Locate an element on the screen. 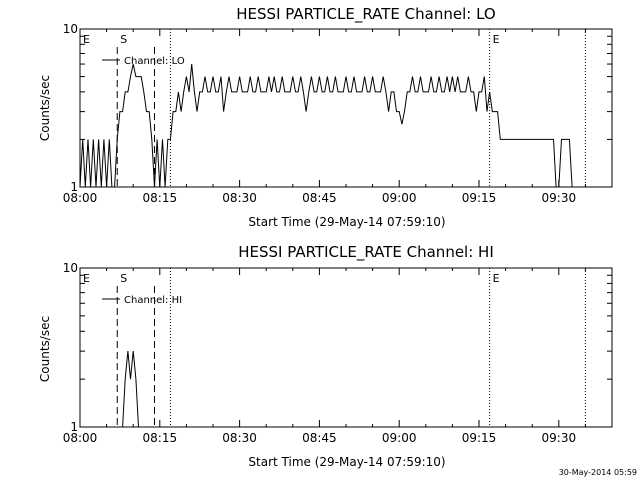 The width and height of the screenshot is (640, 480). legend-label: Channel: HI is located at coordinates (153, 300).